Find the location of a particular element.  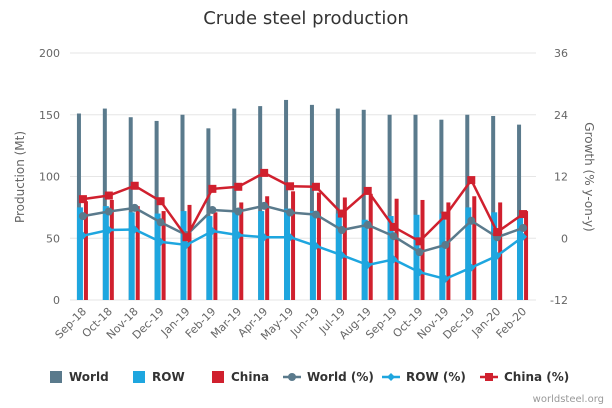

line-row is located at coordinates (303, 254).